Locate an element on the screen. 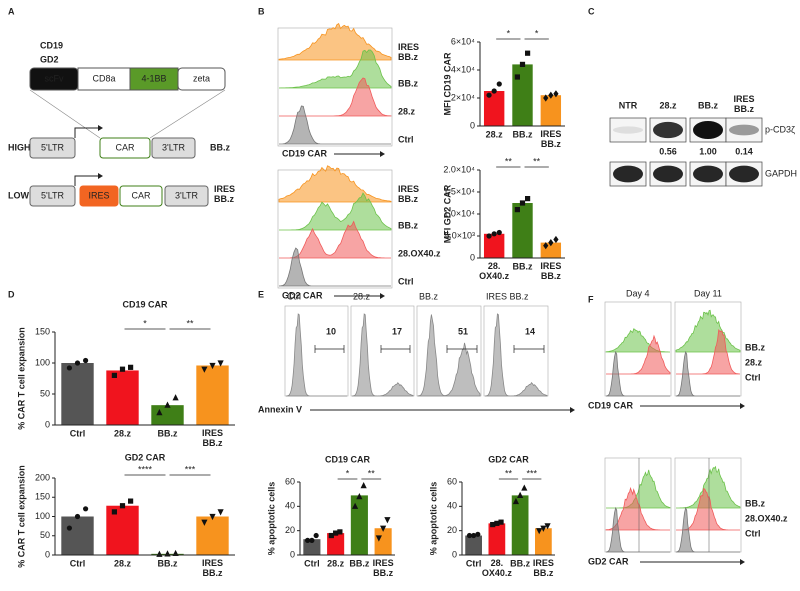  significance-label: * is located at coordinates (145, 323).